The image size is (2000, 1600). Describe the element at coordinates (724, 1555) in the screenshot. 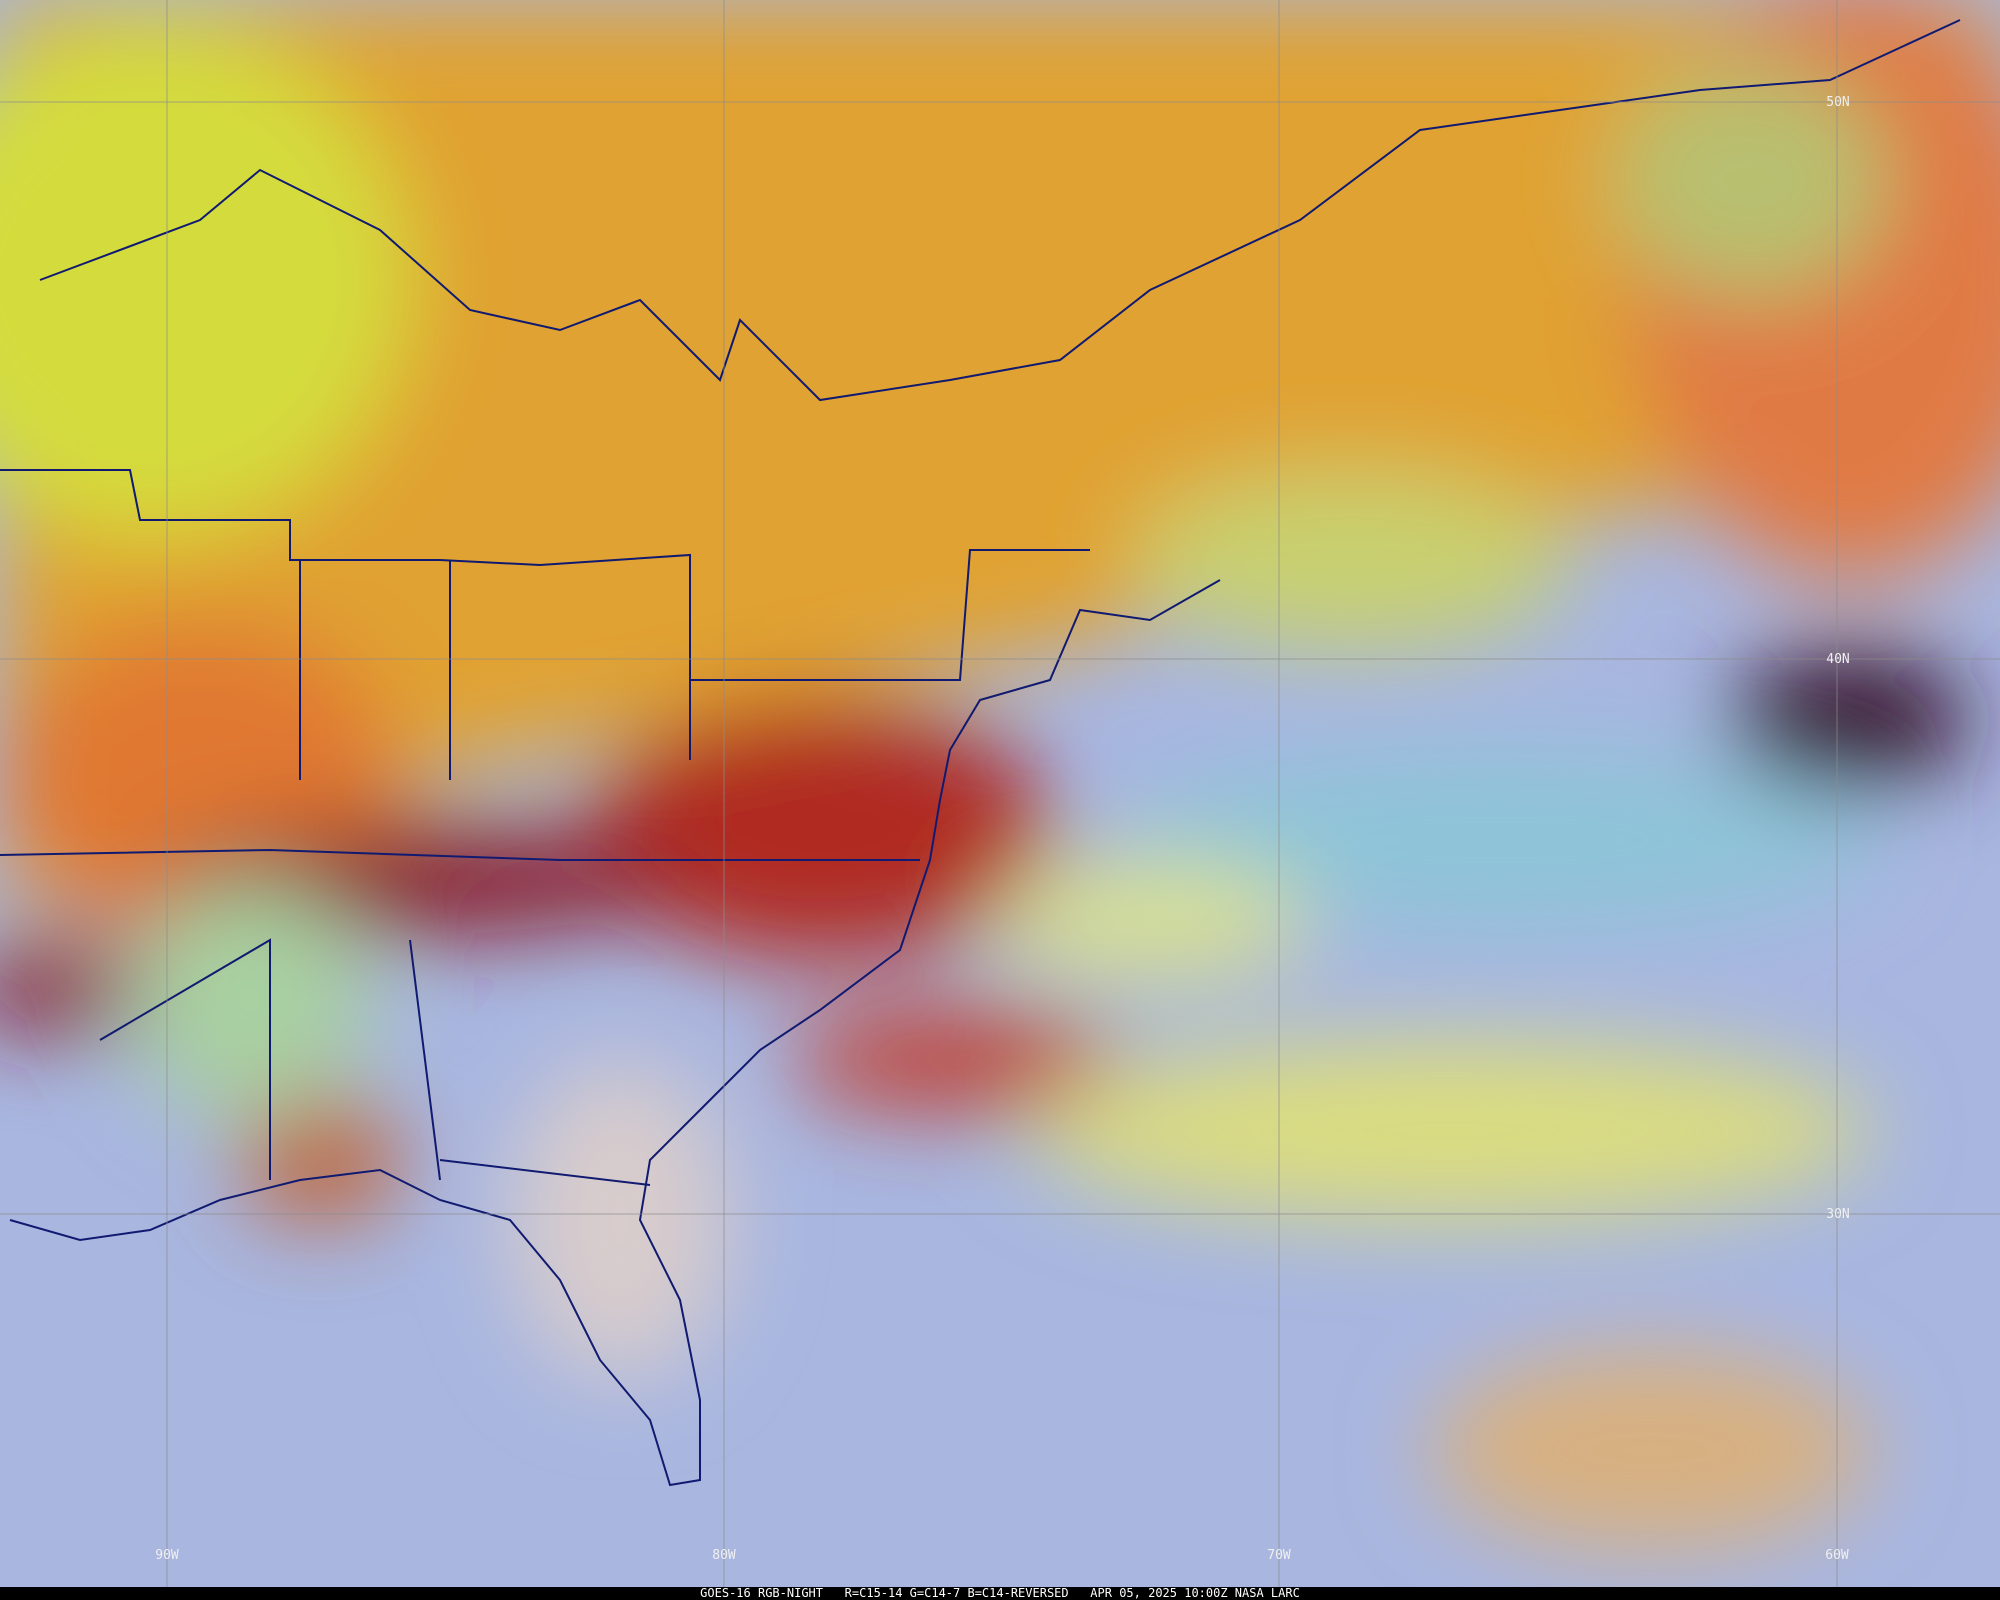

I see `longitude-label: 80W` at that location.